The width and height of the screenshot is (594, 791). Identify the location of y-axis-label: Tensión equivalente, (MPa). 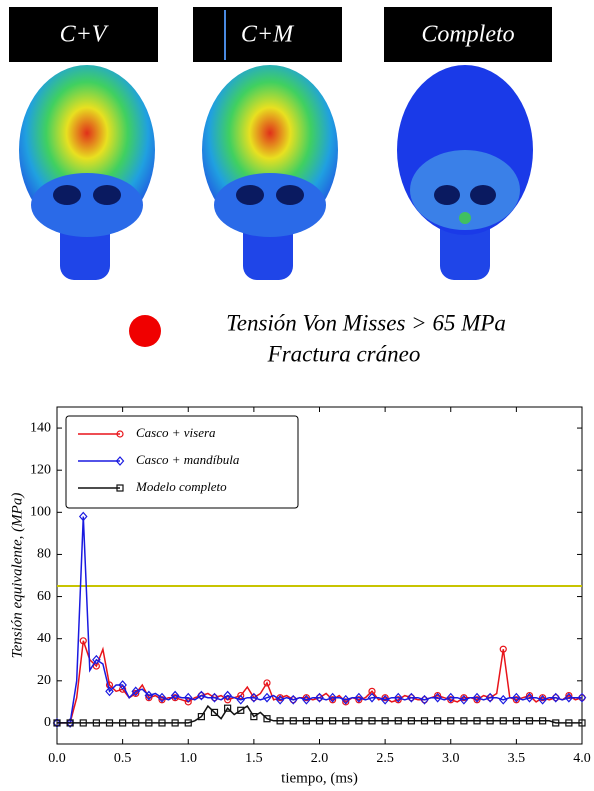
(17, 576).